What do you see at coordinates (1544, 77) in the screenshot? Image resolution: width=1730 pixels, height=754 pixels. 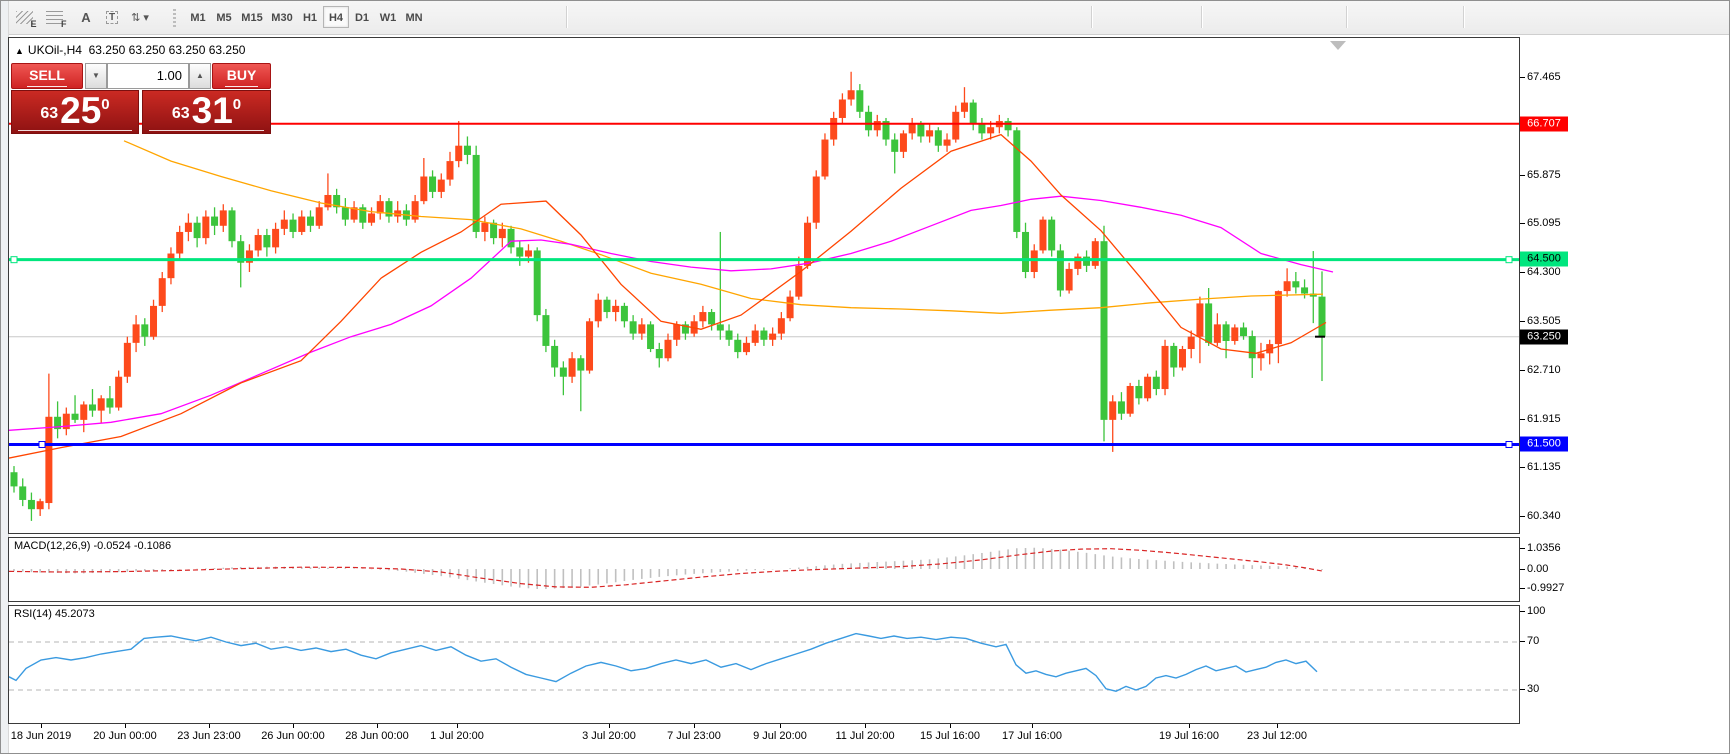 I see `price-tick-label: 67.465` at bounding box center [1544, 77].